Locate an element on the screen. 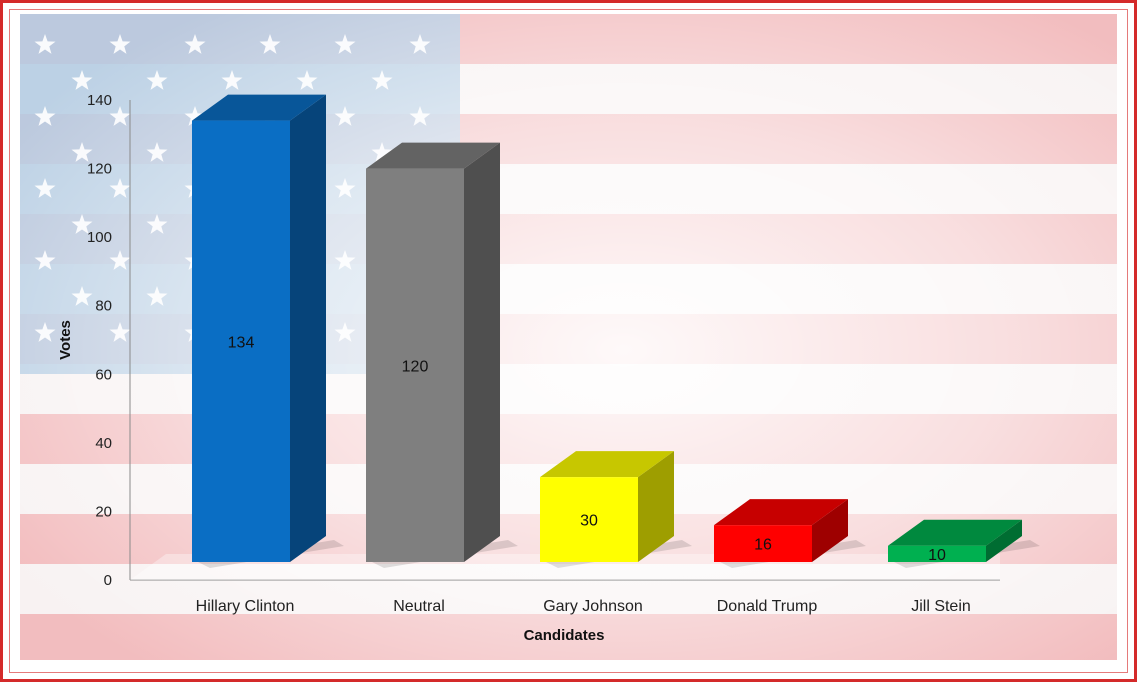  x-category-label: Jill Stein is located at coordinates (941, 606).